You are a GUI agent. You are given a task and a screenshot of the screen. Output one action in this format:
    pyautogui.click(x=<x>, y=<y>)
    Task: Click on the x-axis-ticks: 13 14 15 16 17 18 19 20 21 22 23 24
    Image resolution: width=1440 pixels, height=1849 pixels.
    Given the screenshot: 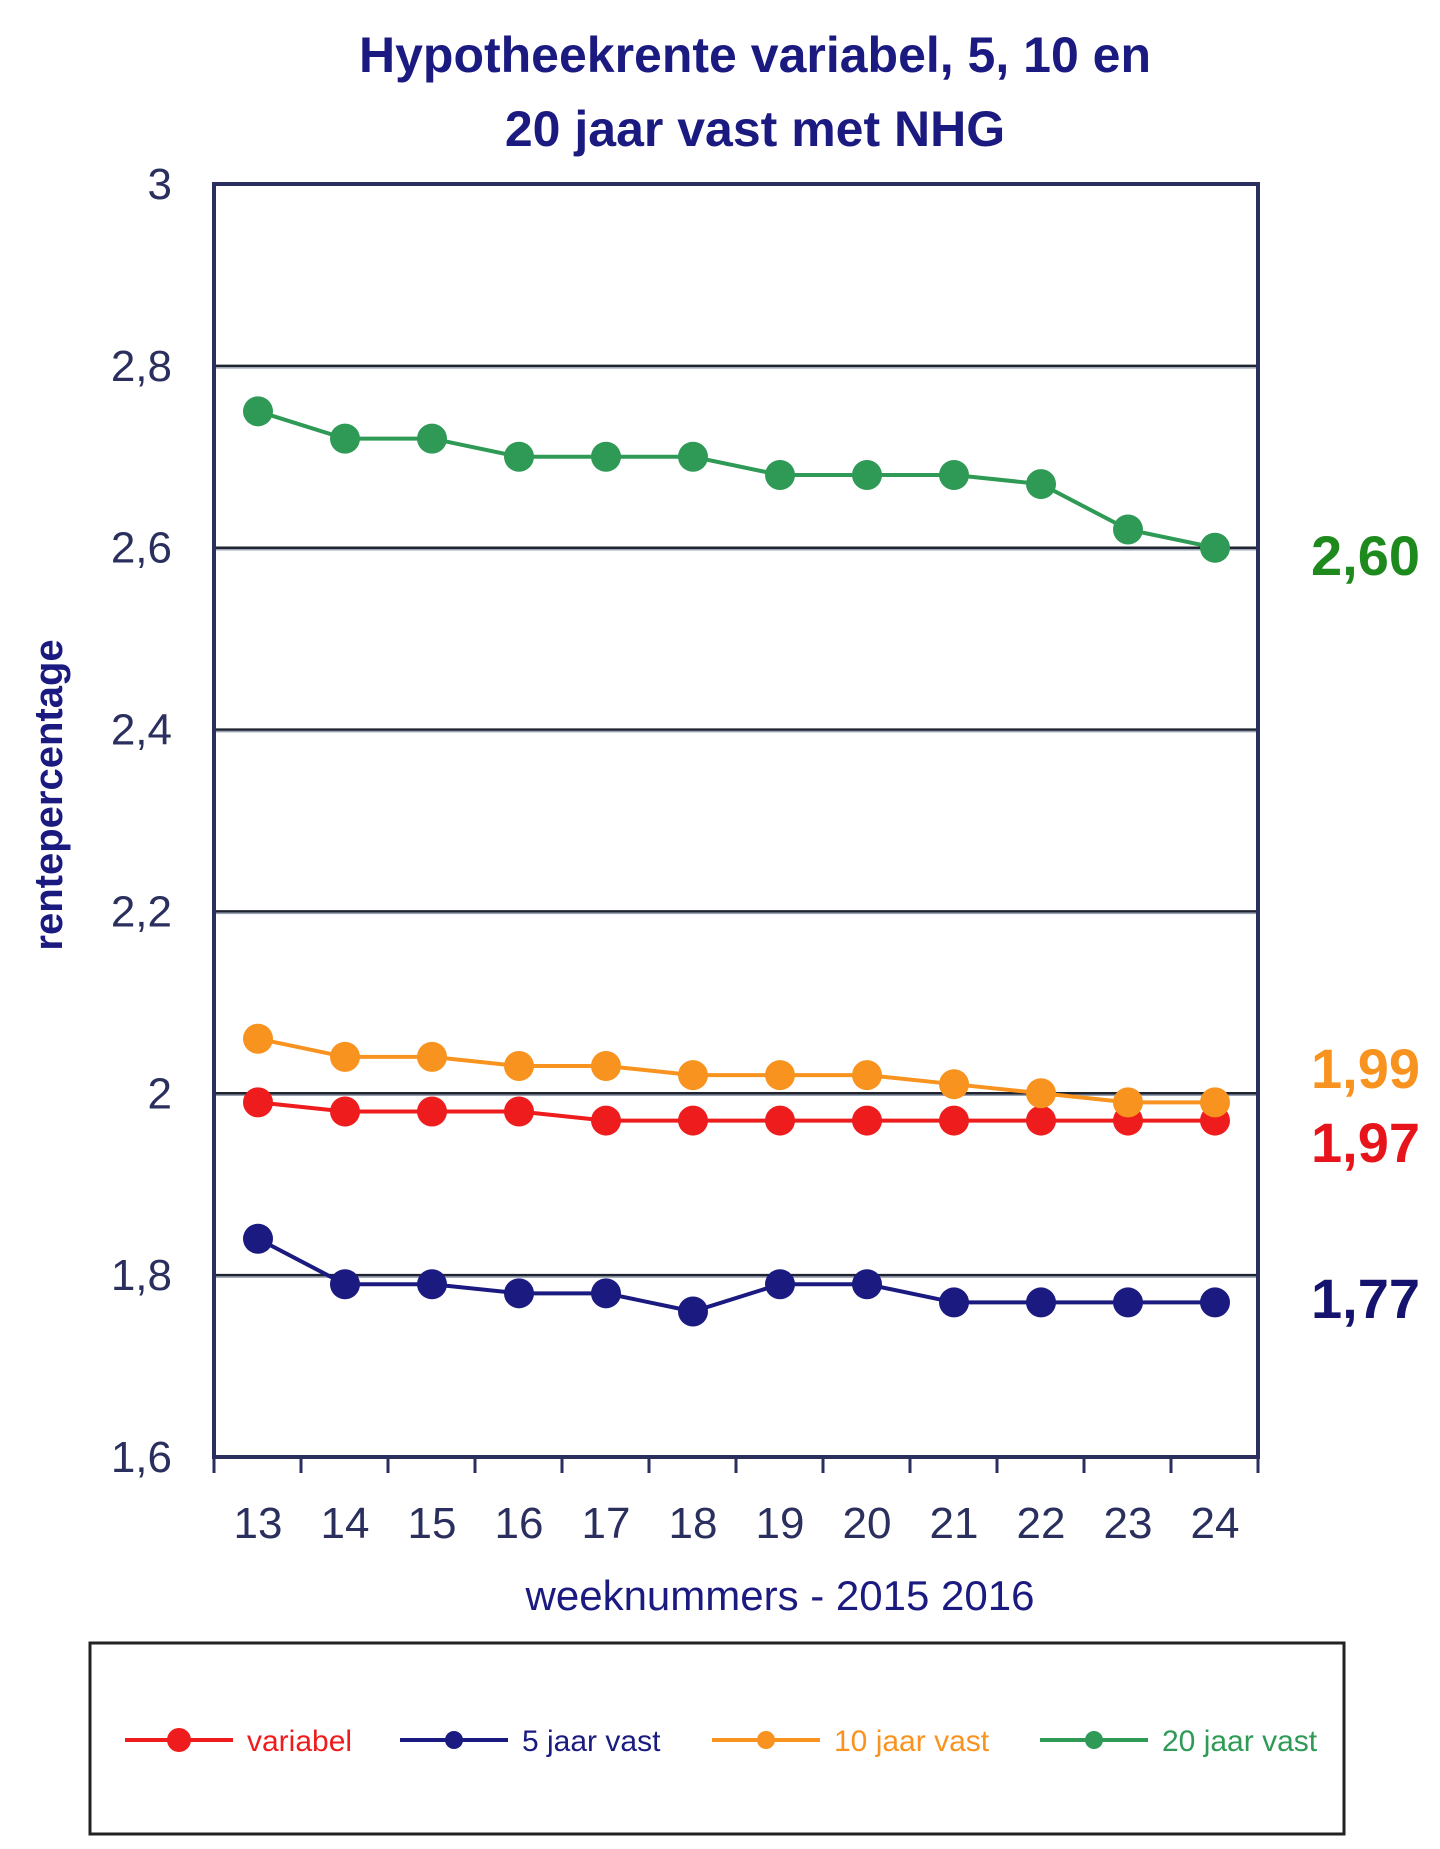 What is the action you would take?
    pyautogui.click(x=736, y=1502)
    